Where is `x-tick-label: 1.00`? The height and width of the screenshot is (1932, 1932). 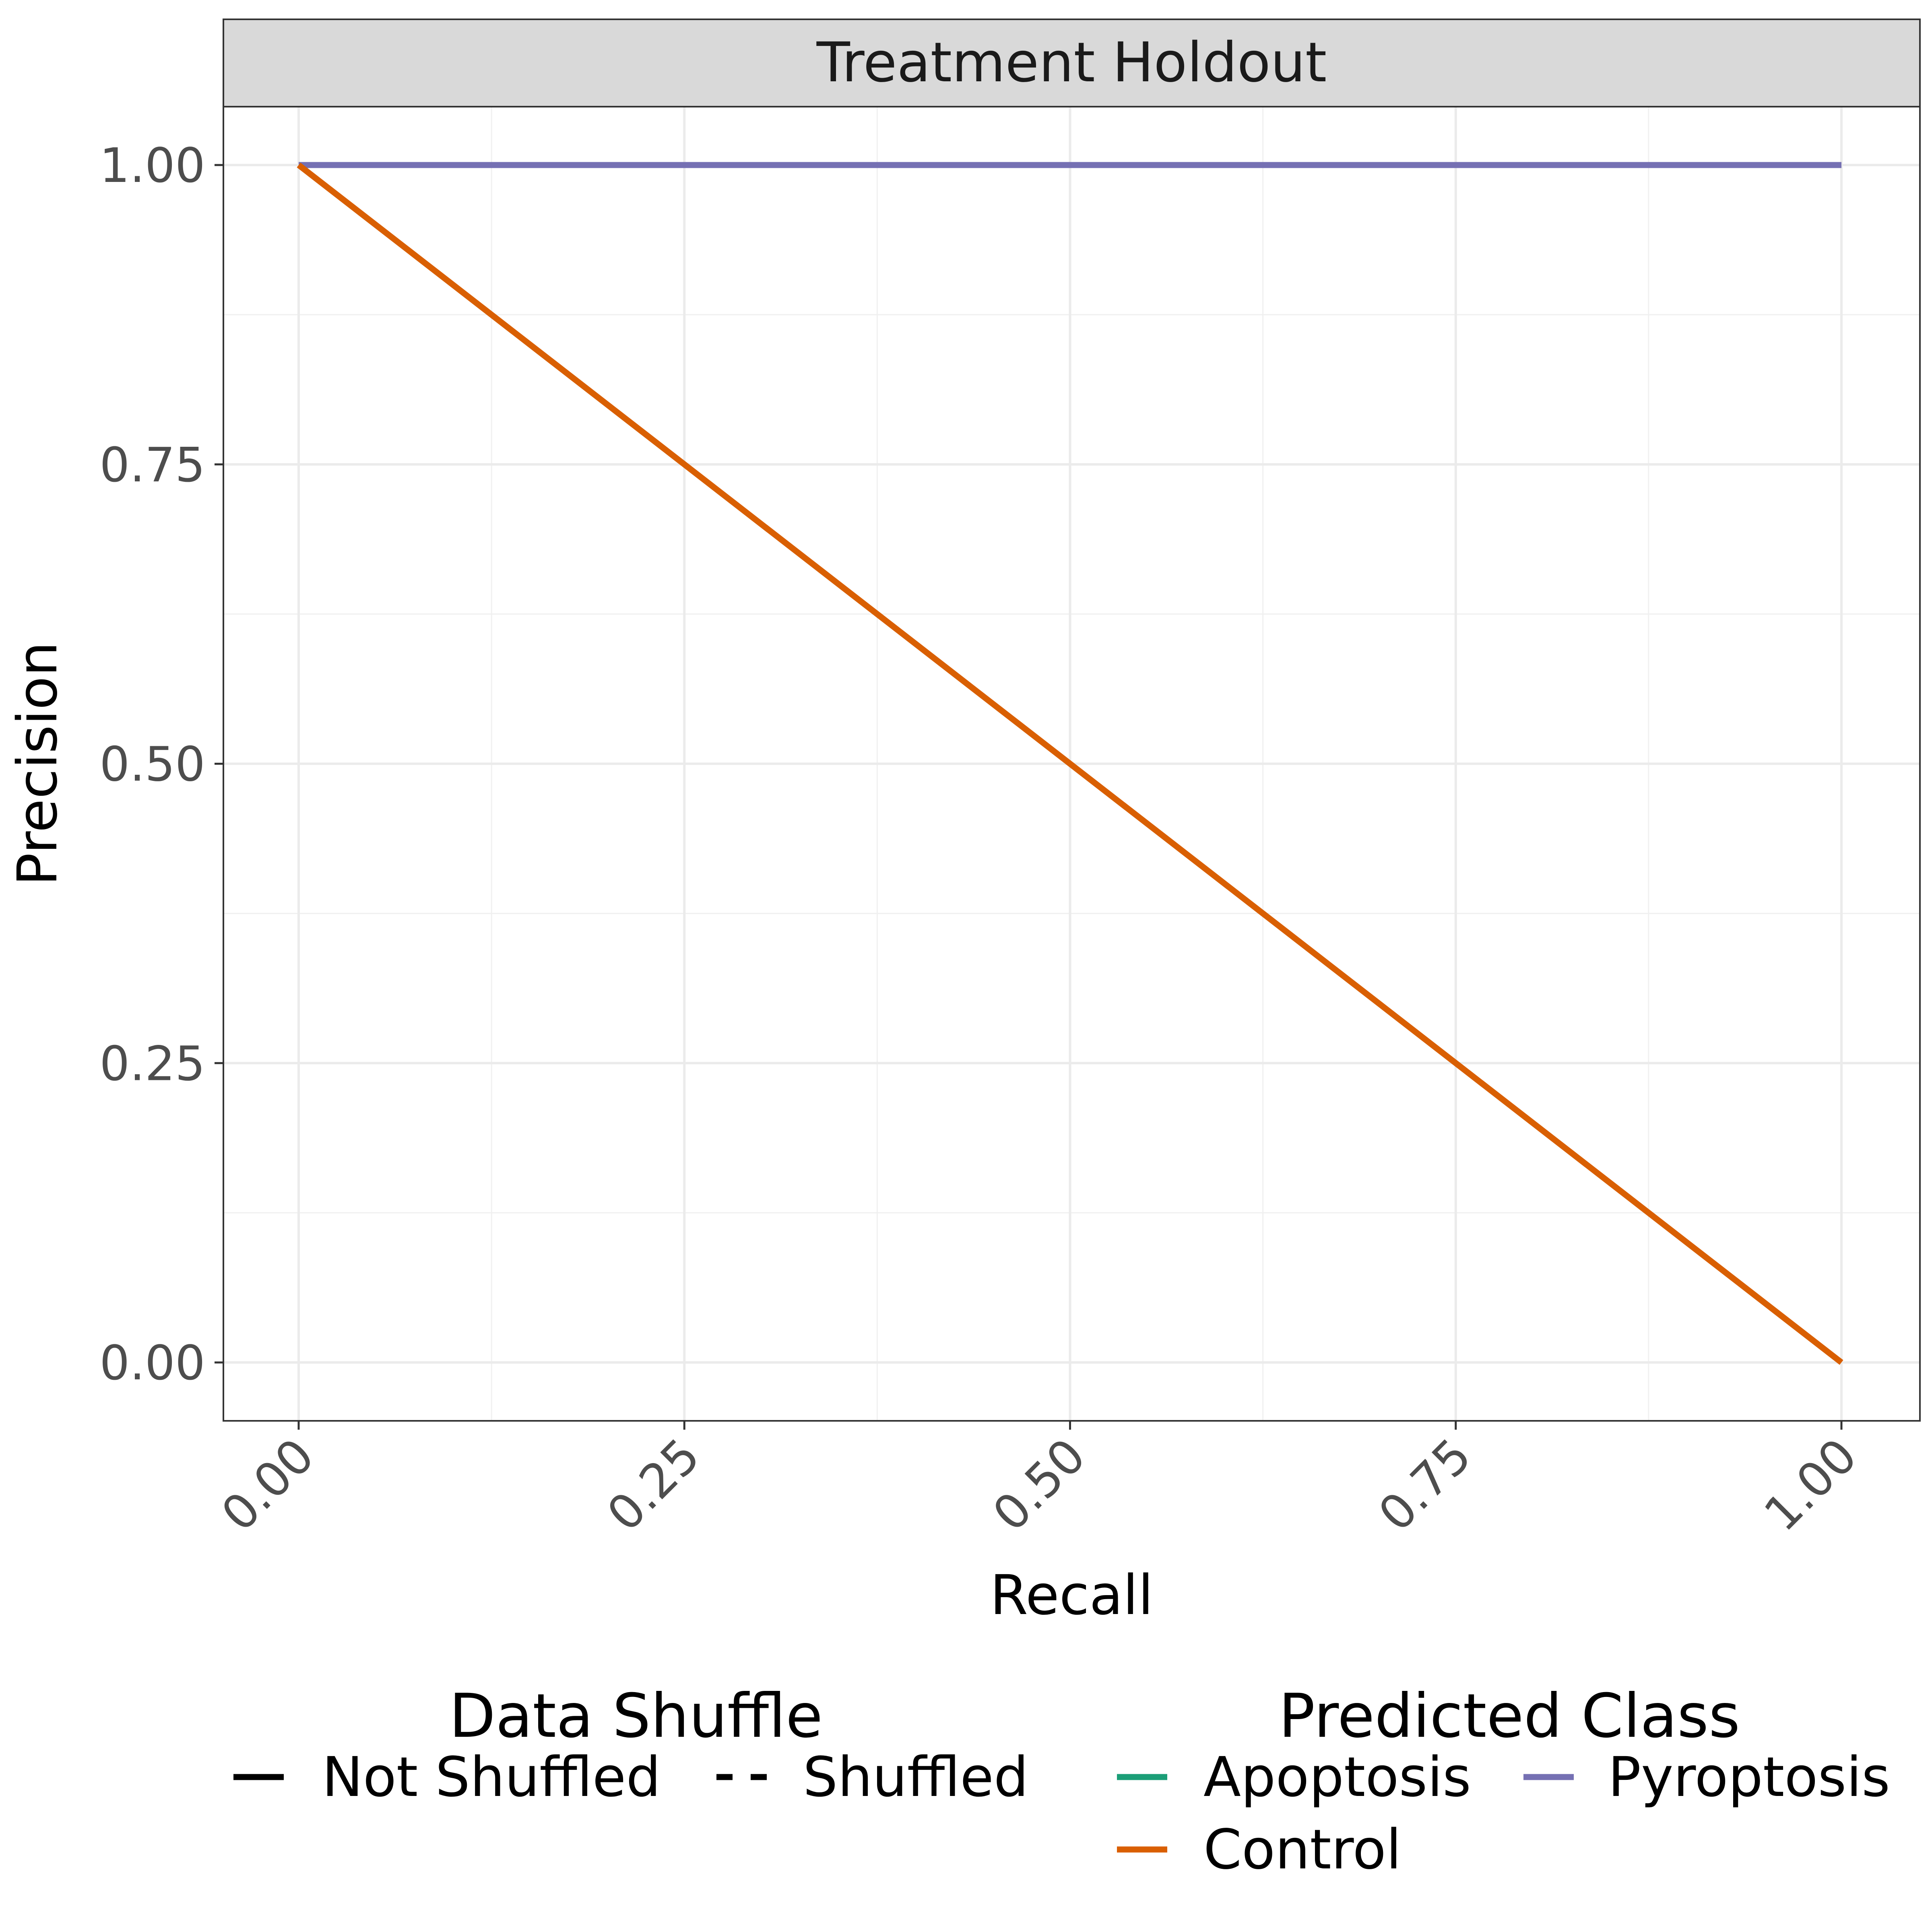
x-tick-label: 1.00 is located at coordinates (1810, 1485).